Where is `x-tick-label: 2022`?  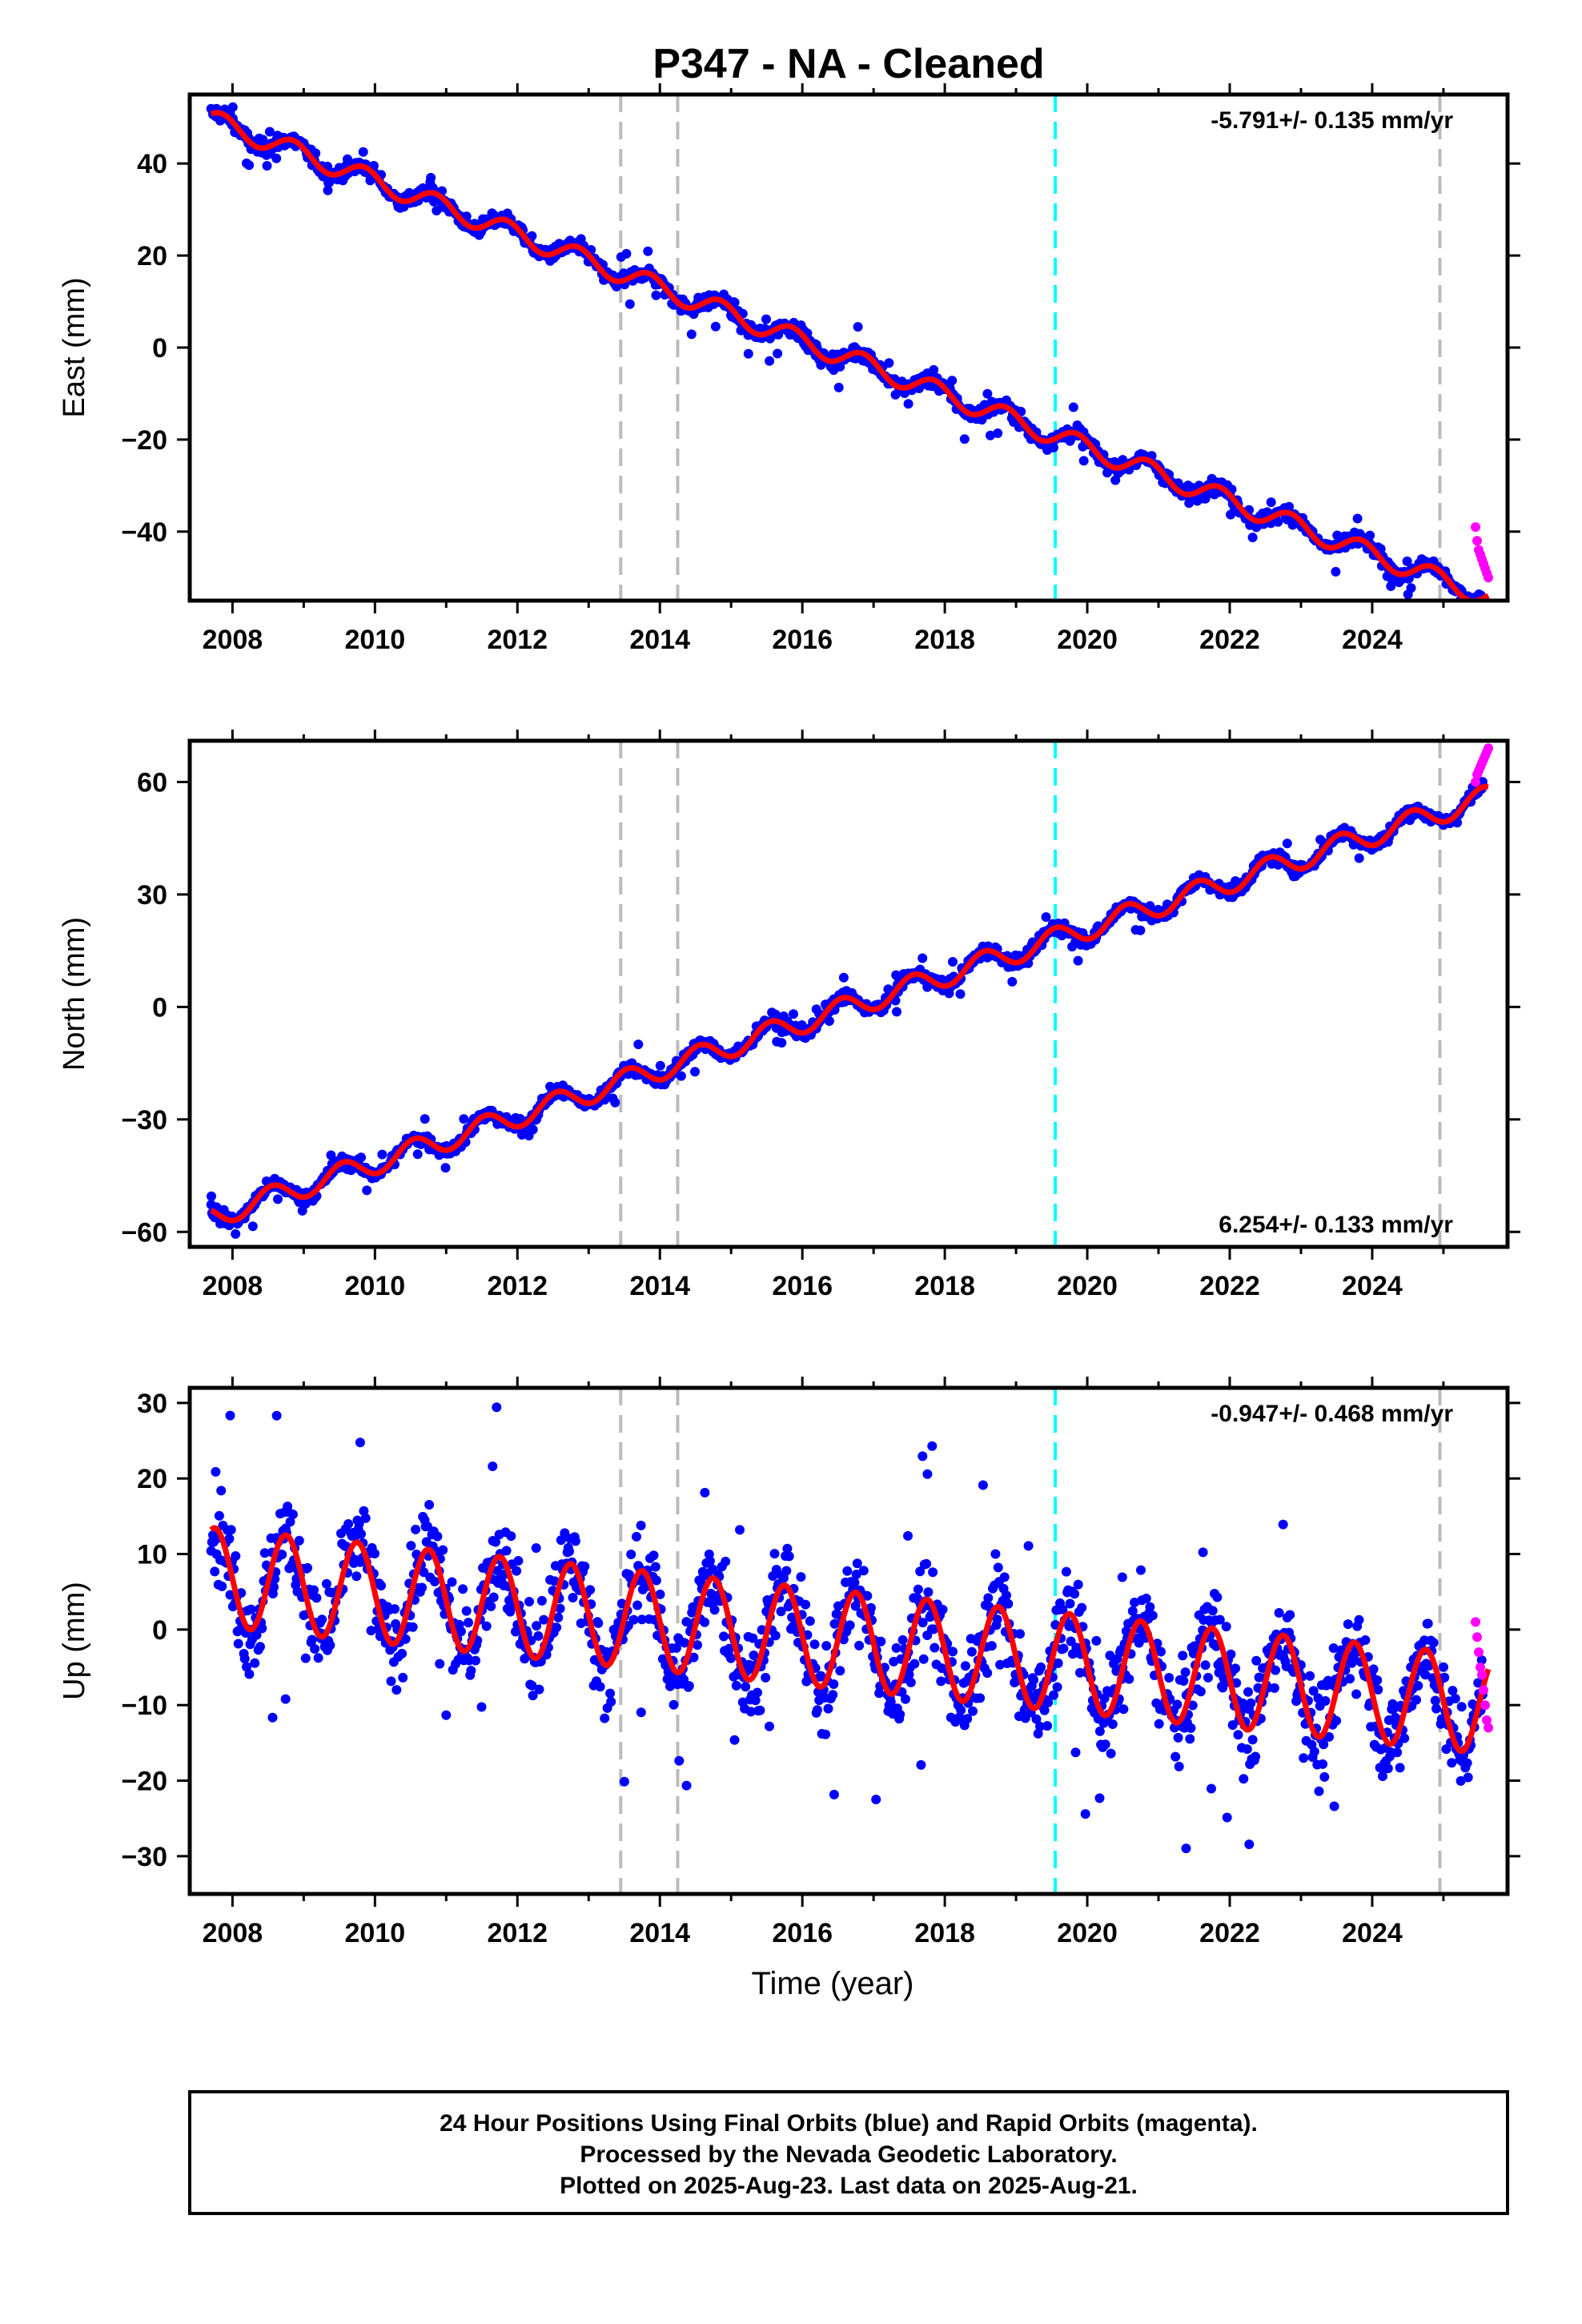
x-tick-label: 2022 is located at coordinates (1229, 1286).